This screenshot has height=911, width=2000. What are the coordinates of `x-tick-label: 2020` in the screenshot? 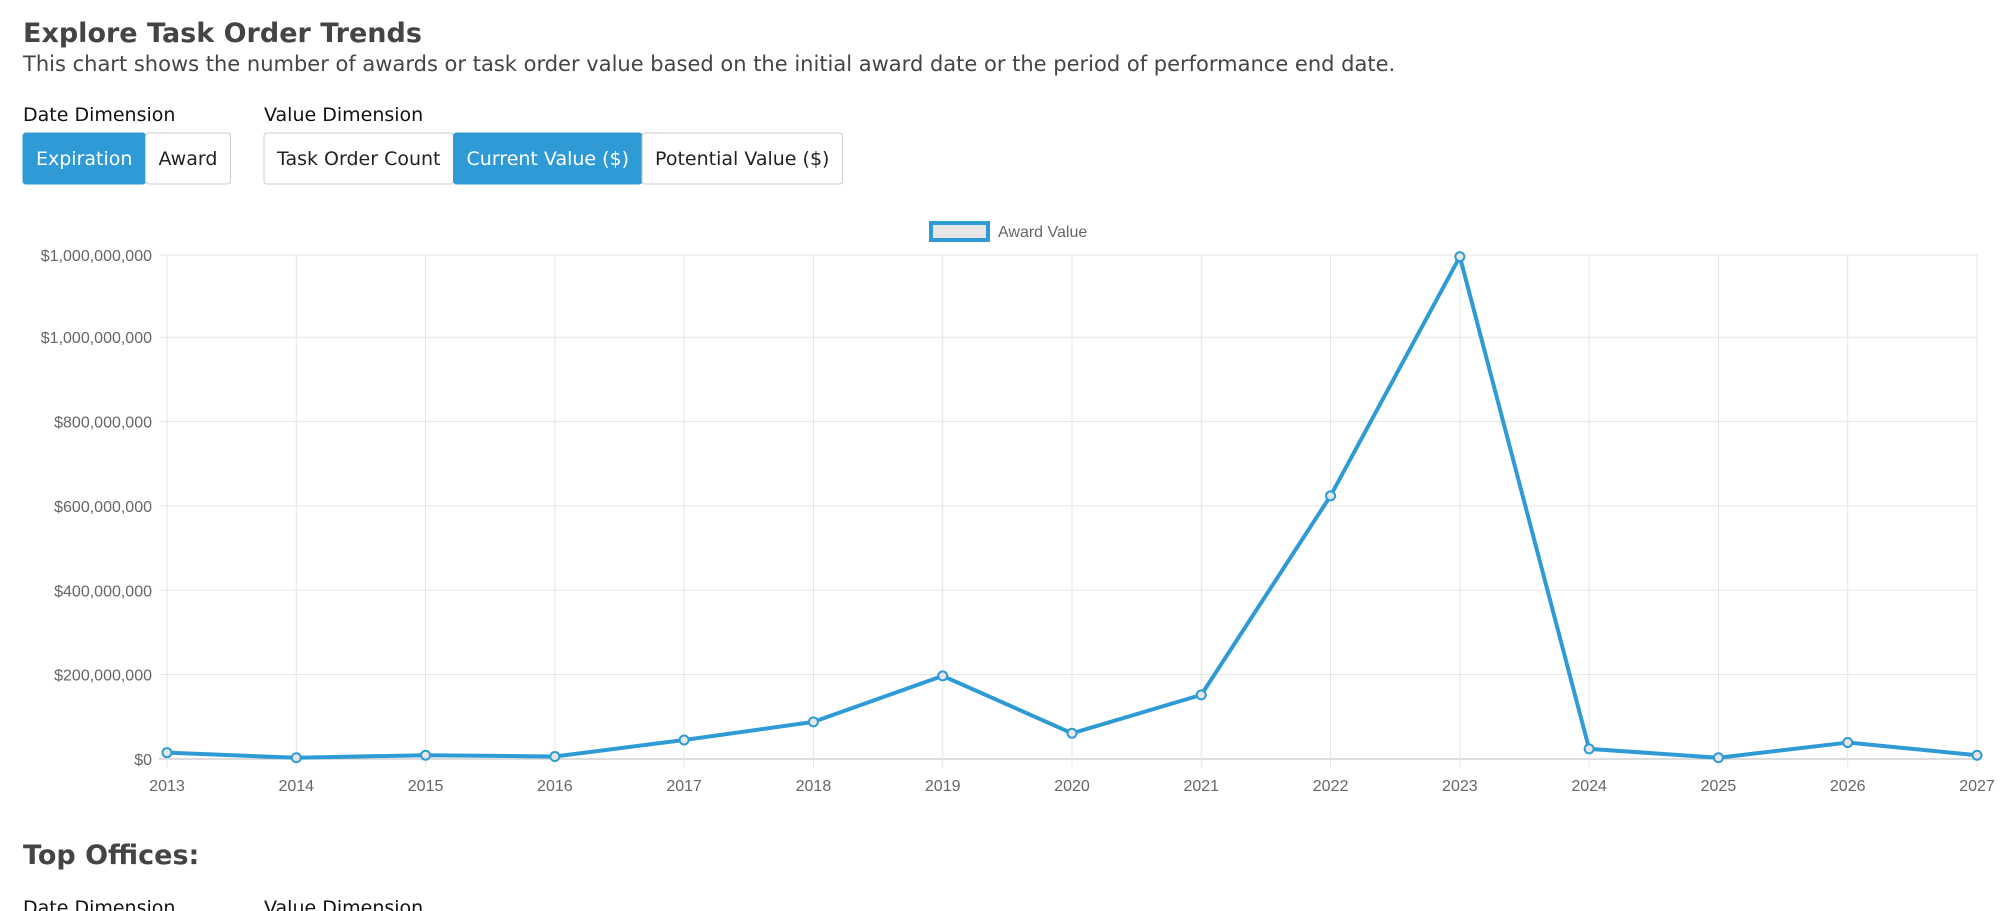 It's located at (1072, 786).